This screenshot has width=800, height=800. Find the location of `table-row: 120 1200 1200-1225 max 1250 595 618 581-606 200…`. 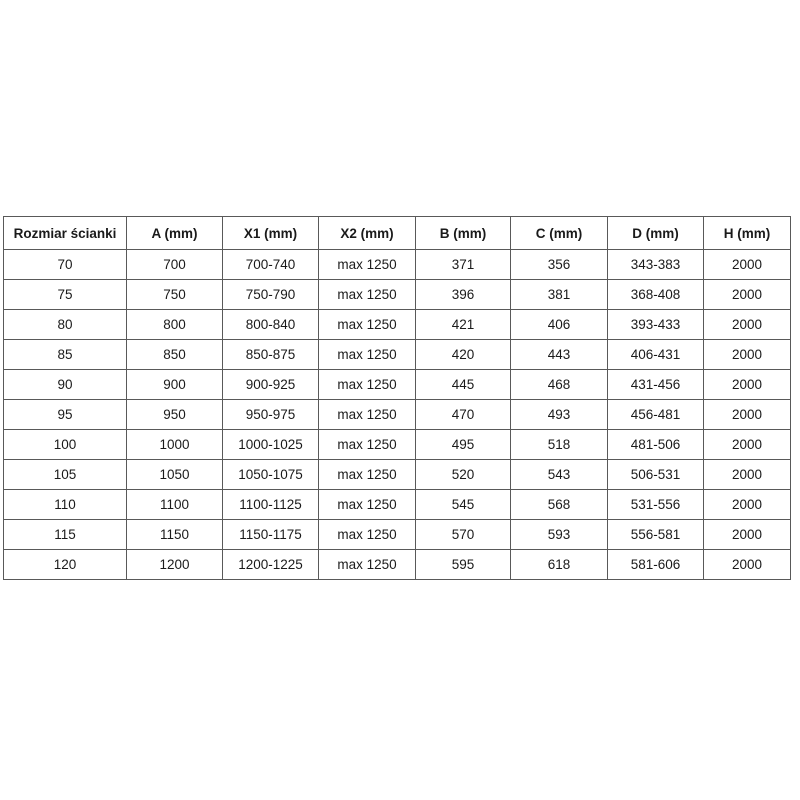

table-row: 120 1200 1200-1225 max 1250 595 618 581-606 200… is located at coordinates (397, 564).